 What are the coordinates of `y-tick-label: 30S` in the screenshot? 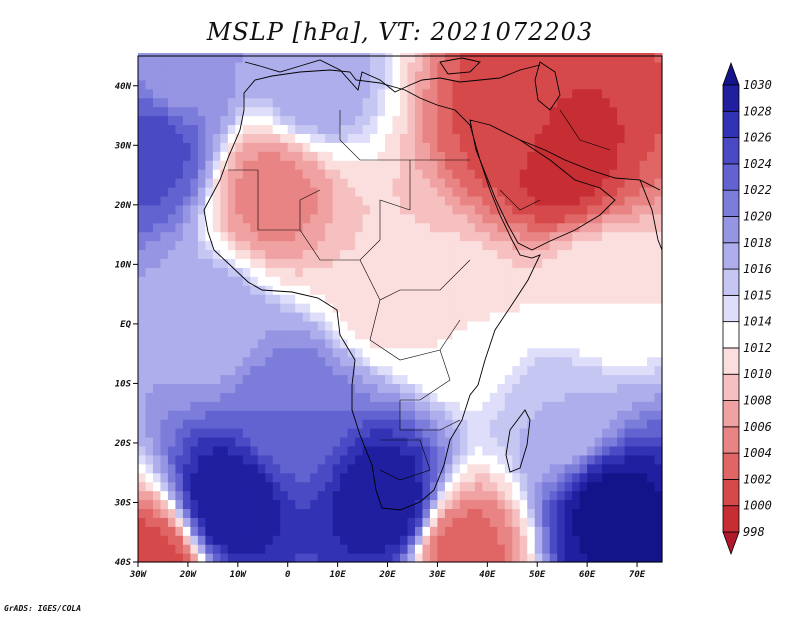 It's located at (123, 503).